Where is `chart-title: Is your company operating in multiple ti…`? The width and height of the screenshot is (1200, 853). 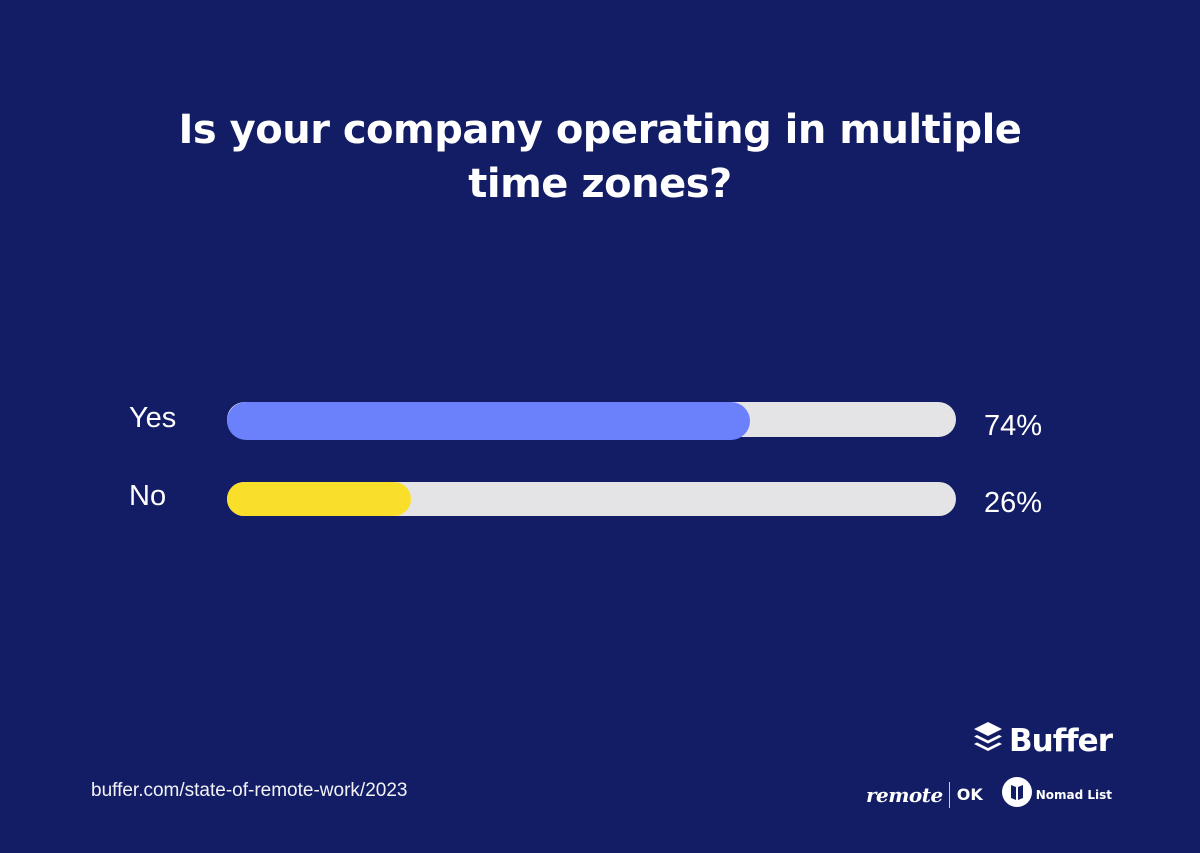
chart-title: Is your company operating in multiple ti… is located at coordinates (600, 157).